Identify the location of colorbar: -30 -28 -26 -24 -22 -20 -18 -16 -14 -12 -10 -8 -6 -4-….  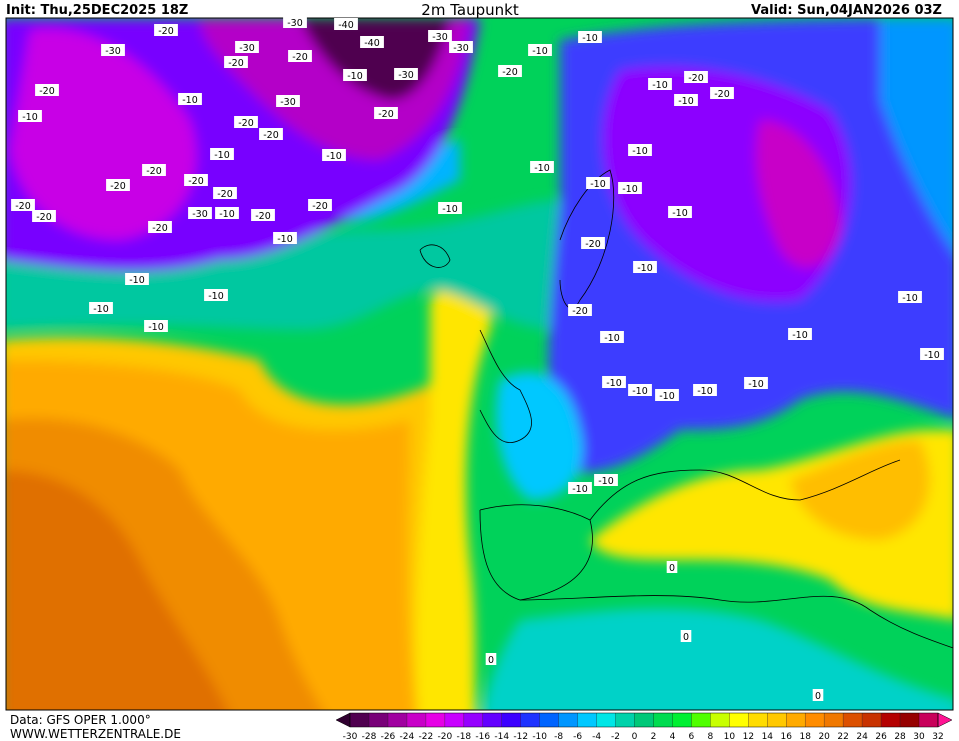
(644, 726).